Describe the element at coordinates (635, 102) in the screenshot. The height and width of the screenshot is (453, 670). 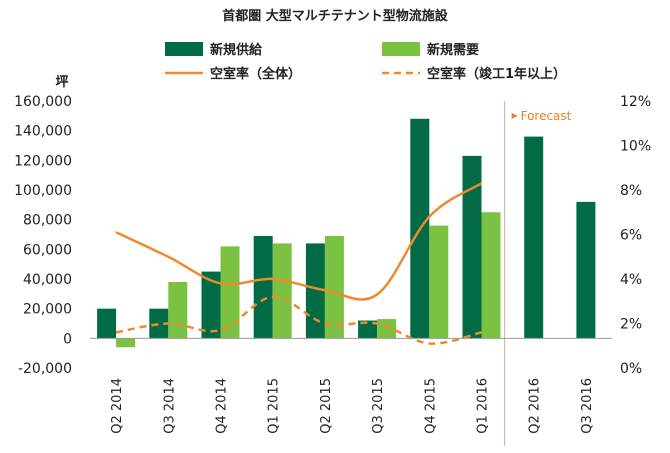
I see `y2-tick-label: 12%` at that location.